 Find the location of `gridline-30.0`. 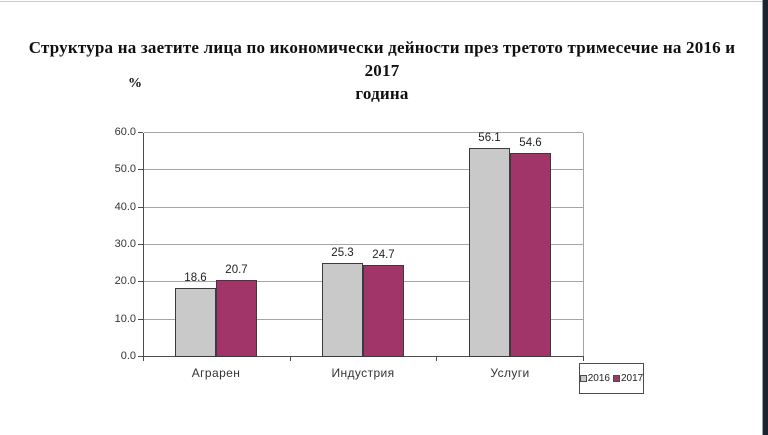

gridline-30.0 is located at coordinates (363, 244).